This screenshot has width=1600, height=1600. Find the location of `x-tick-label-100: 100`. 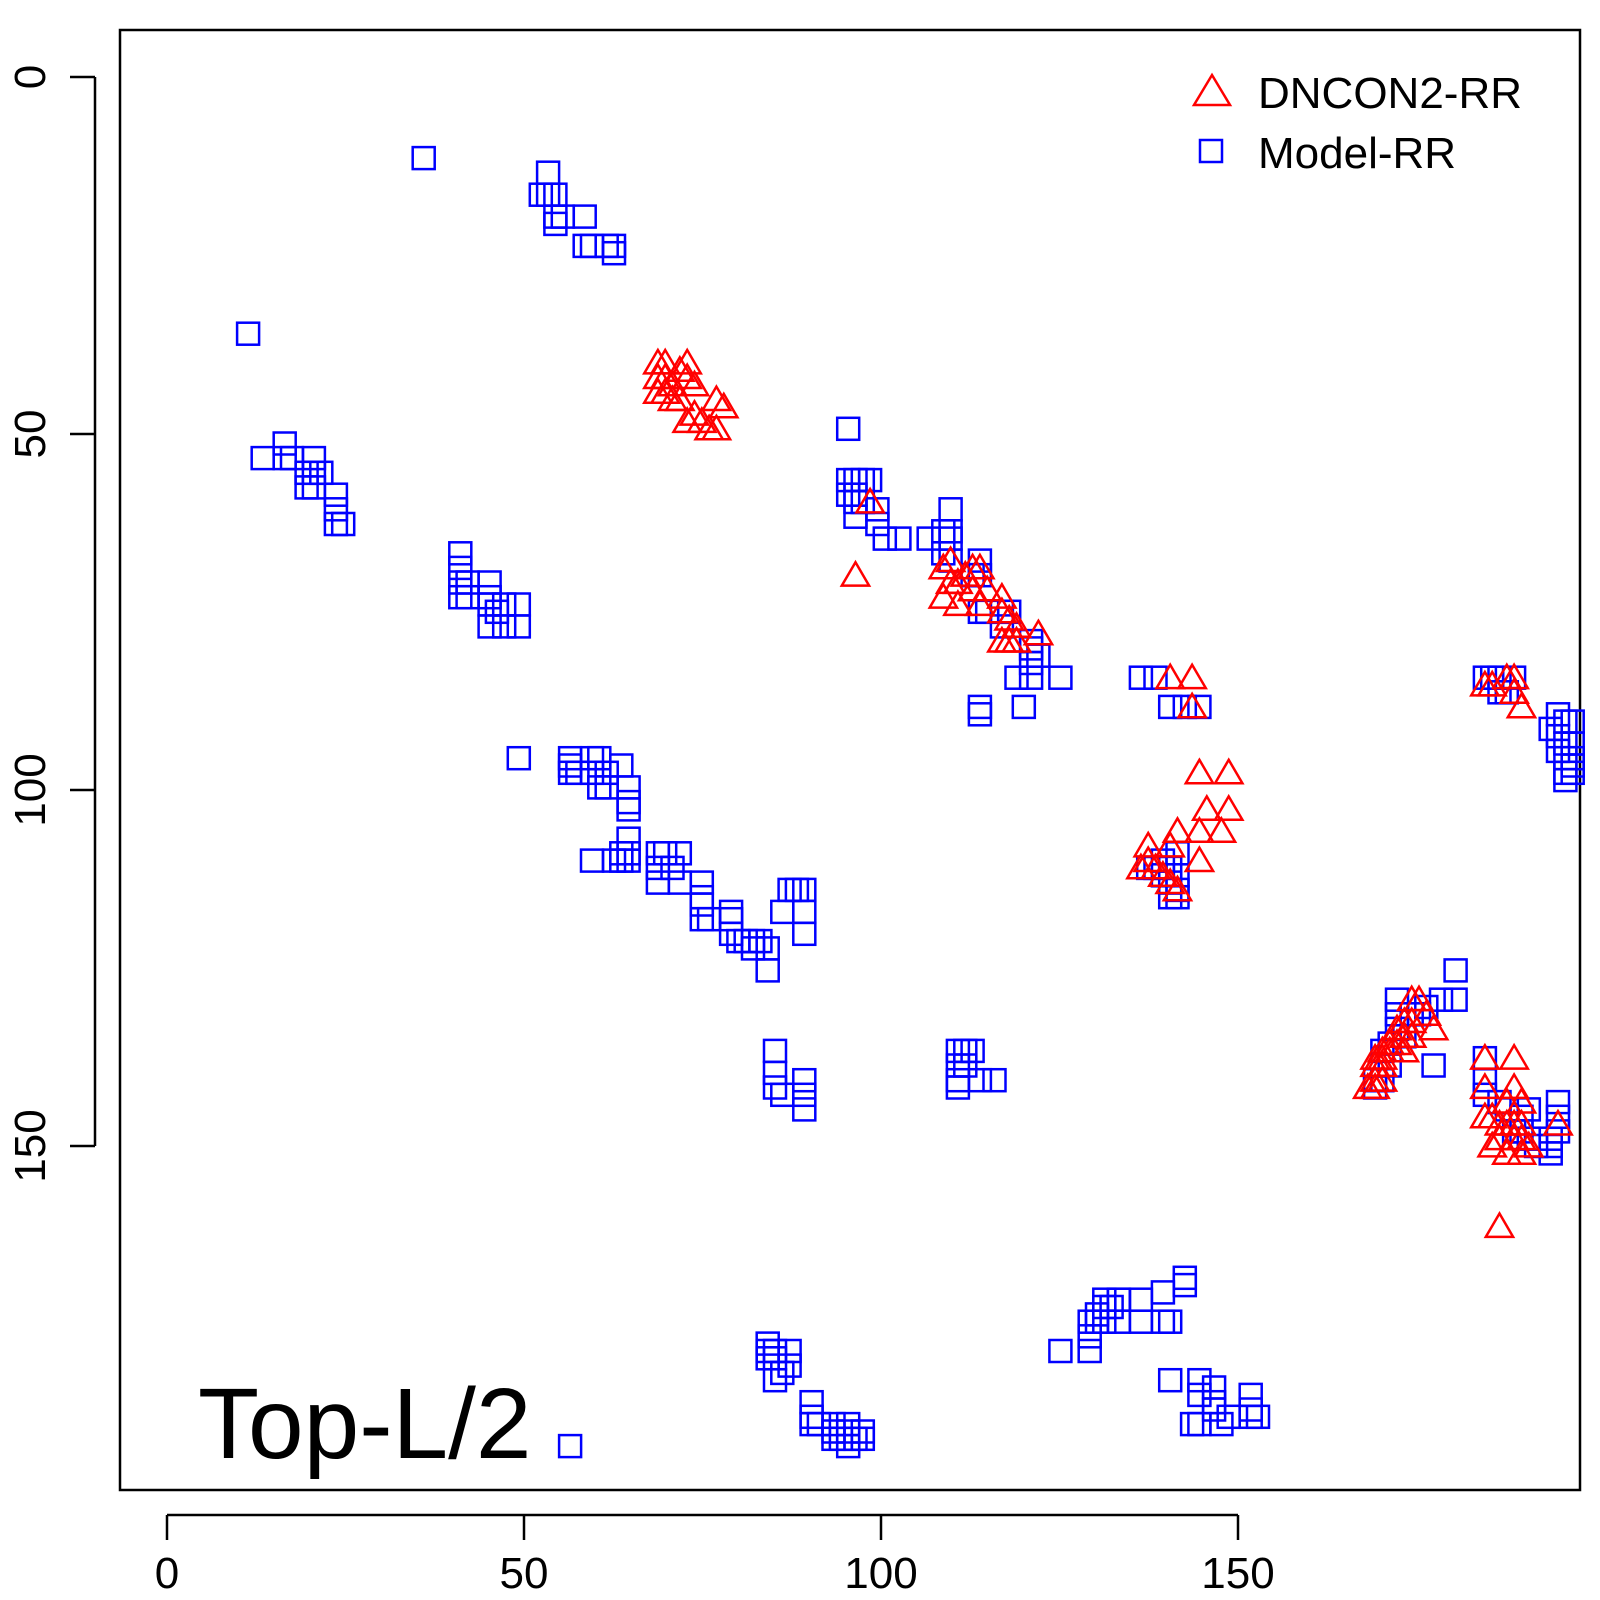

x-tick-label-100: 100 is located at coordinates (880, 1573).